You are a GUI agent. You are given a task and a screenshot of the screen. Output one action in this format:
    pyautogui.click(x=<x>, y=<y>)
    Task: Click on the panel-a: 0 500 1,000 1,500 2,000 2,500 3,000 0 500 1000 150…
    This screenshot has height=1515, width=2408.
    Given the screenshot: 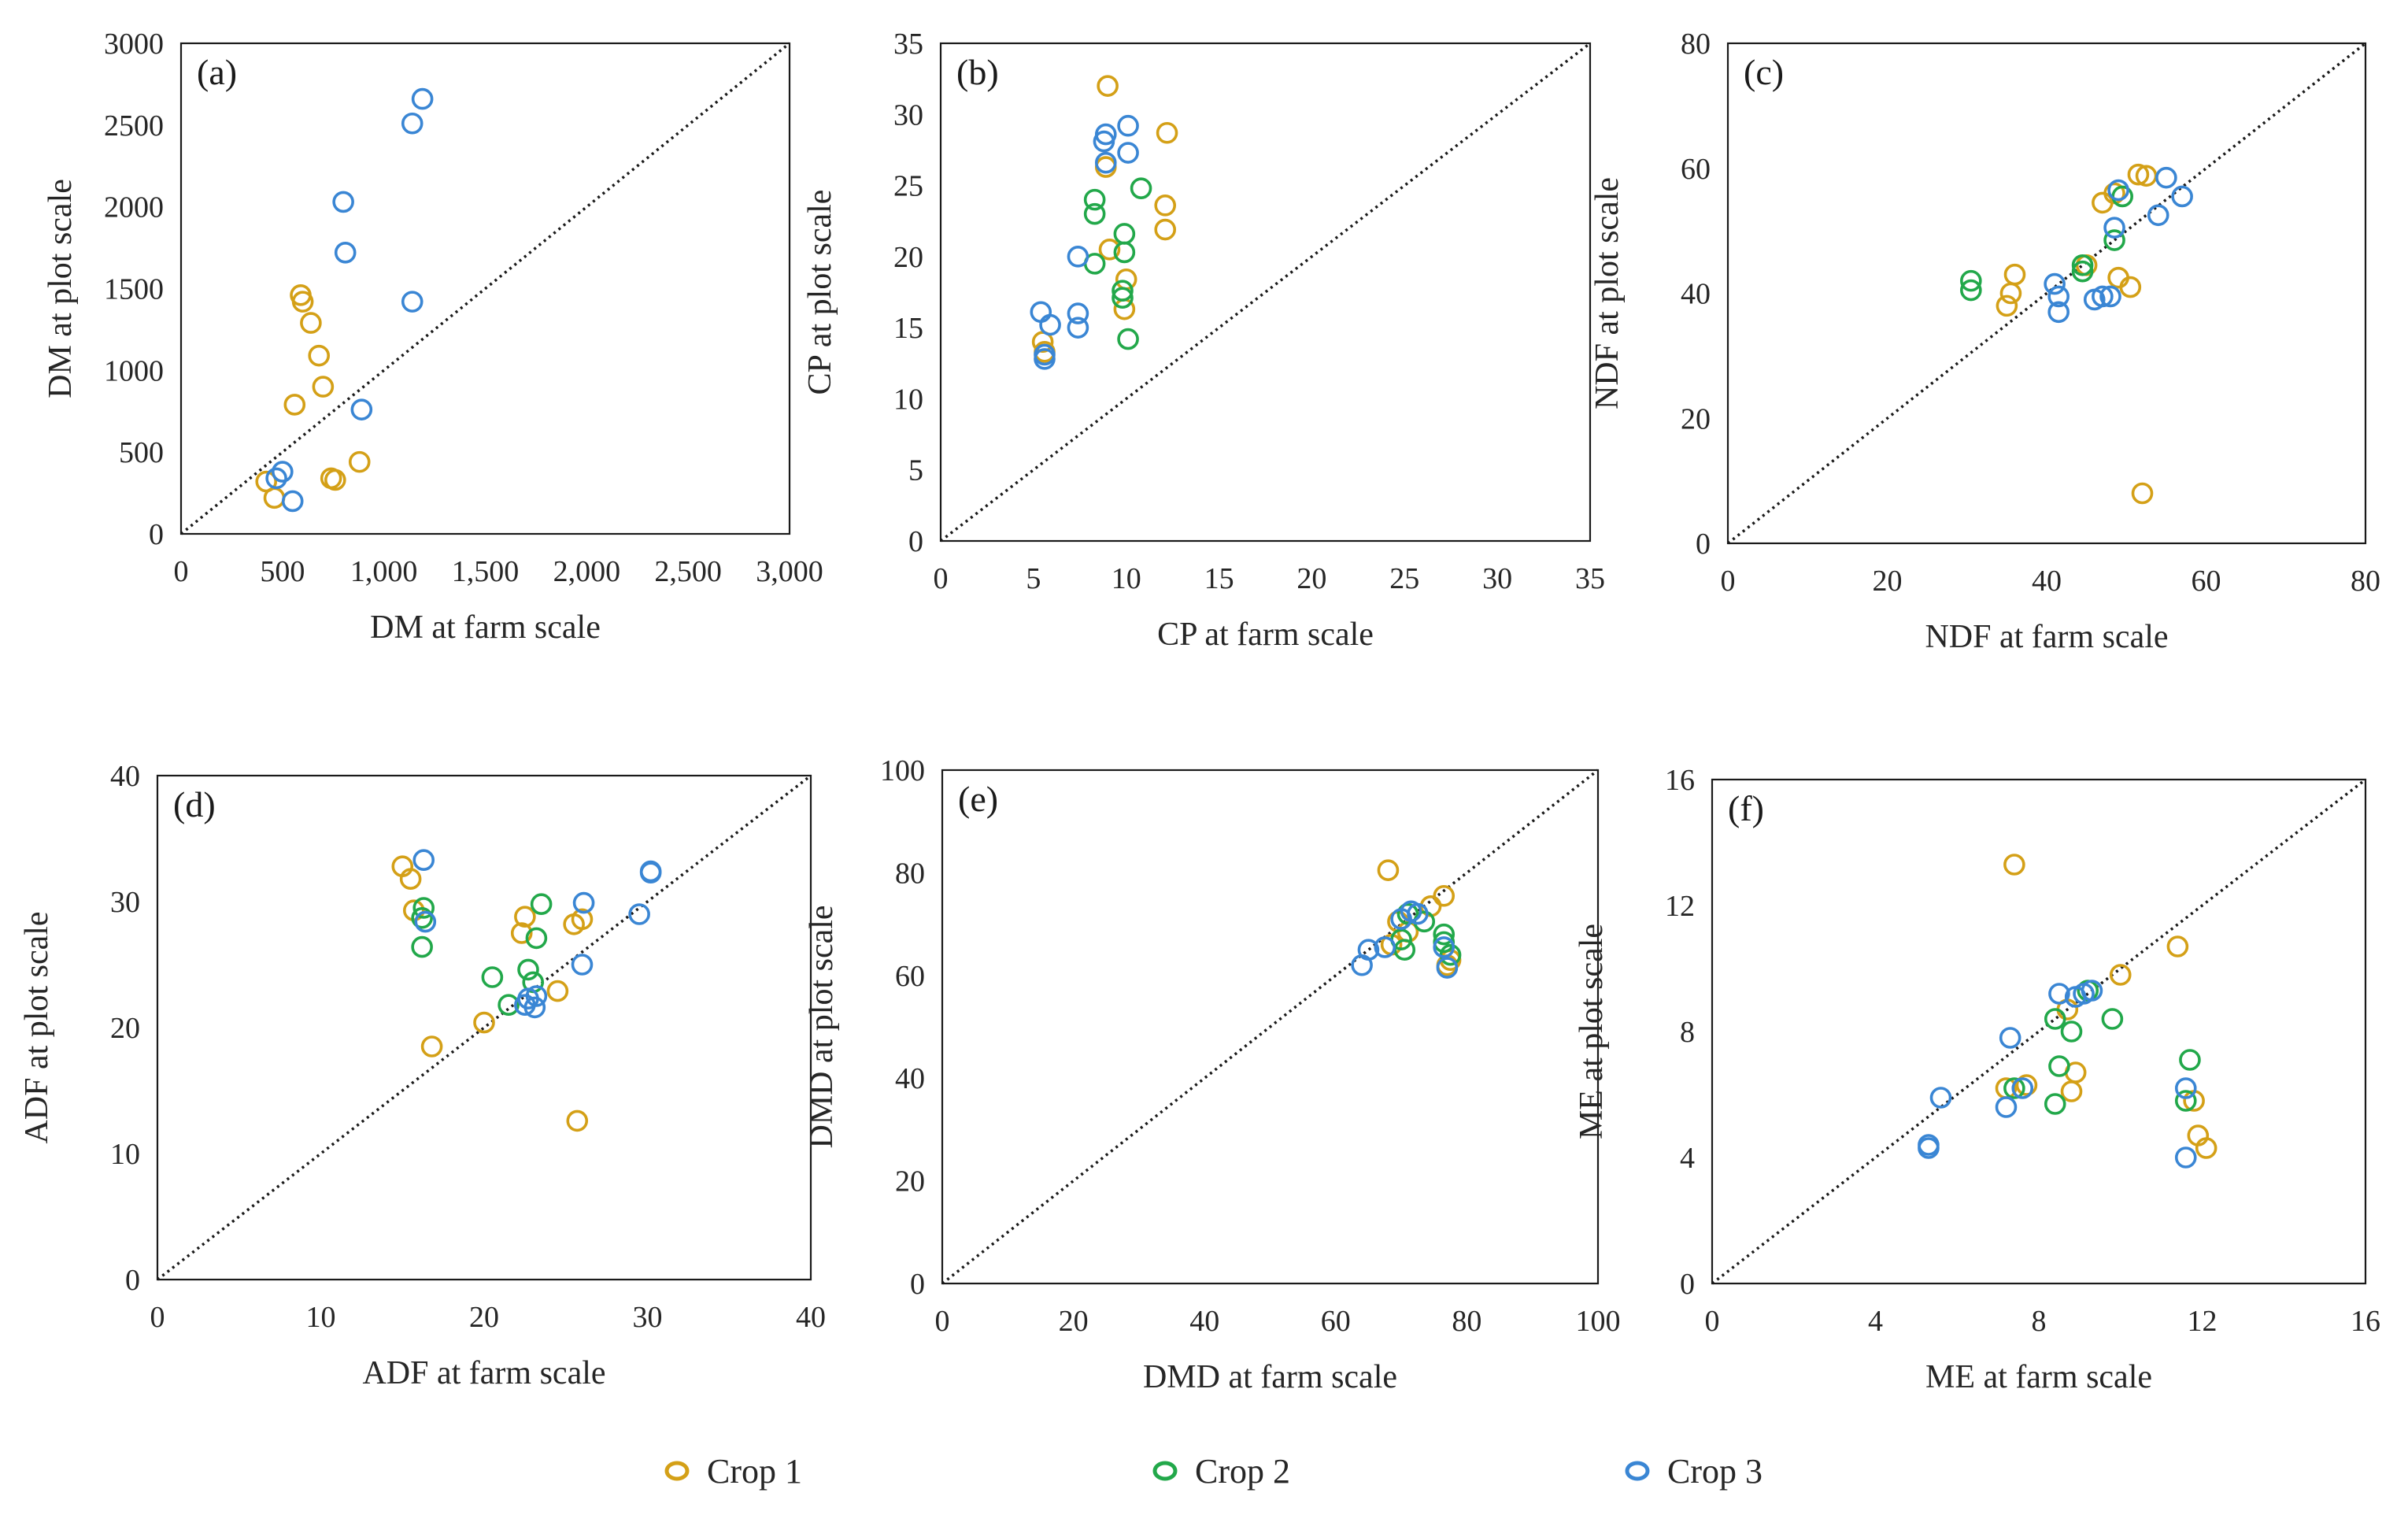 What is the action you would take?
    pyautogui.click(x=433, y=337)
    